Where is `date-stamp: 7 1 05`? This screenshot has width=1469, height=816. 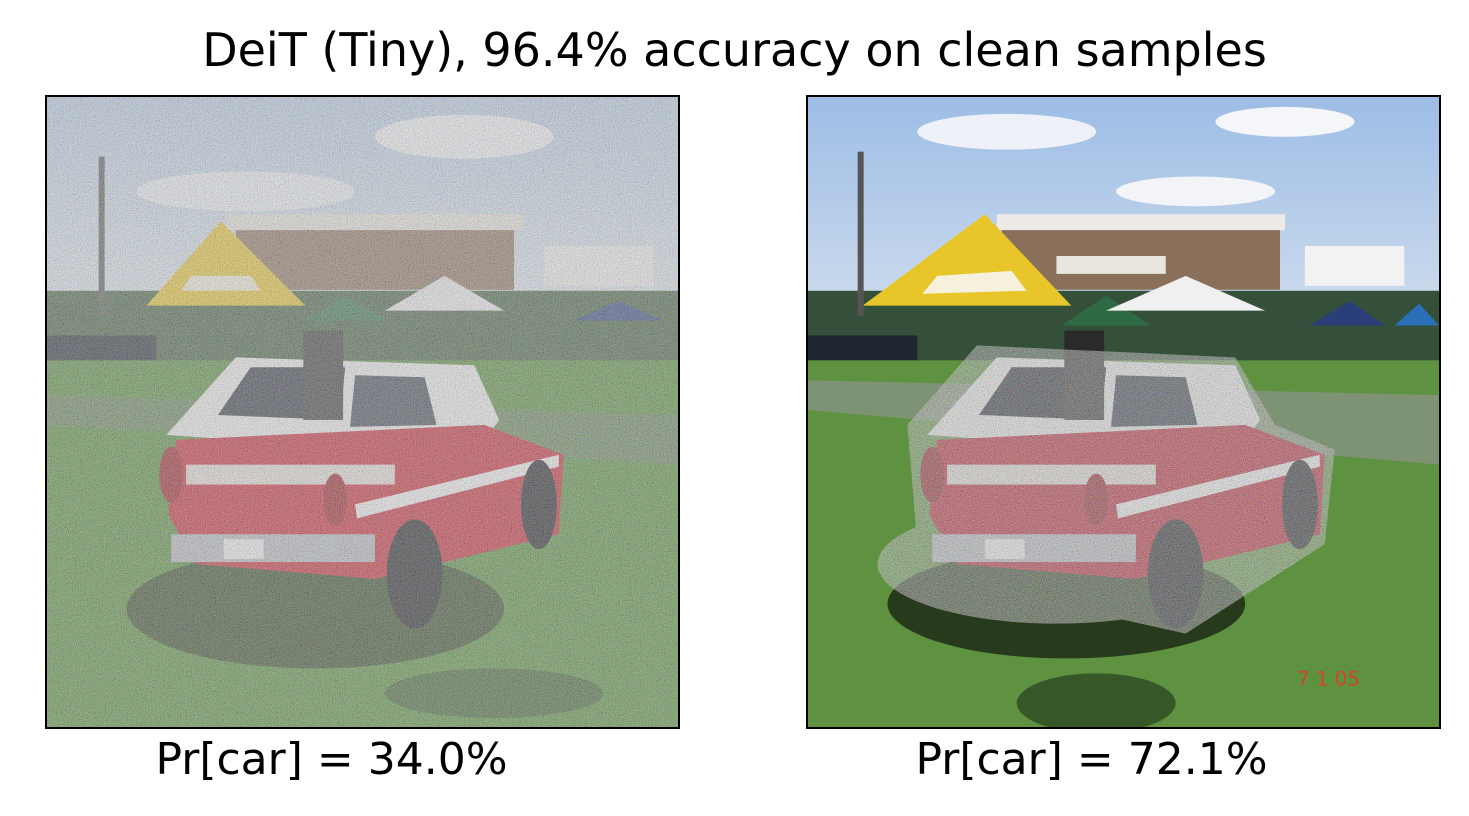
date-stamp: 7 1 05 is located at coordinates (1328, 678).